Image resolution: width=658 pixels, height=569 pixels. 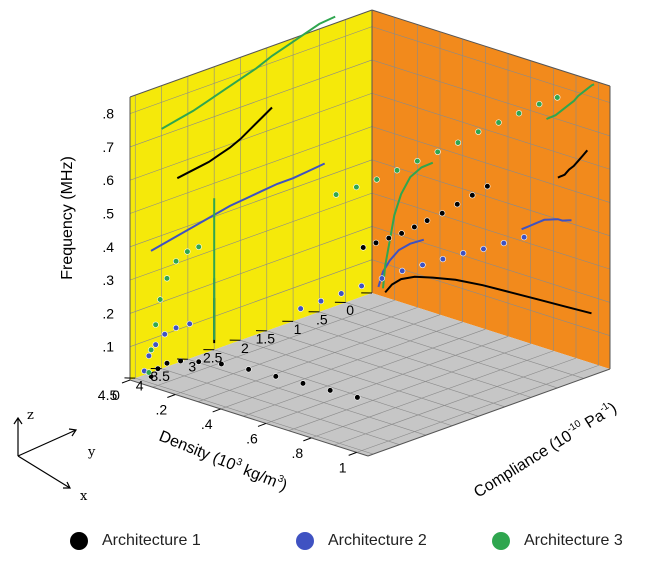 What do you see at coordinates (116, 395) in the screenshot?
I see `y-tick-label: 0` at bounding box center [116, 395].